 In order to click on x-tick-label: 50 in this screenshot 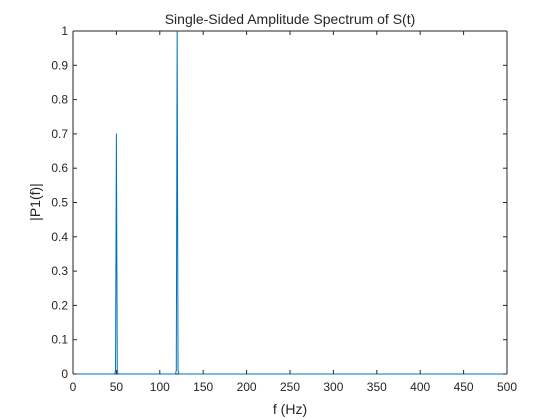, I will do `click(117, 387)`.